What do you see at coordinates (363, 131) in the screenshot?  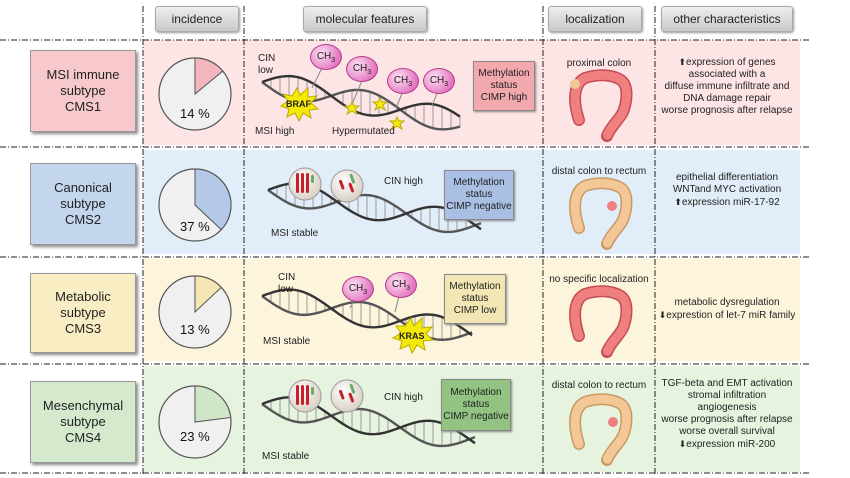 I see `hypermutated-label: Hypermutated` at bounding box center [363, 131].